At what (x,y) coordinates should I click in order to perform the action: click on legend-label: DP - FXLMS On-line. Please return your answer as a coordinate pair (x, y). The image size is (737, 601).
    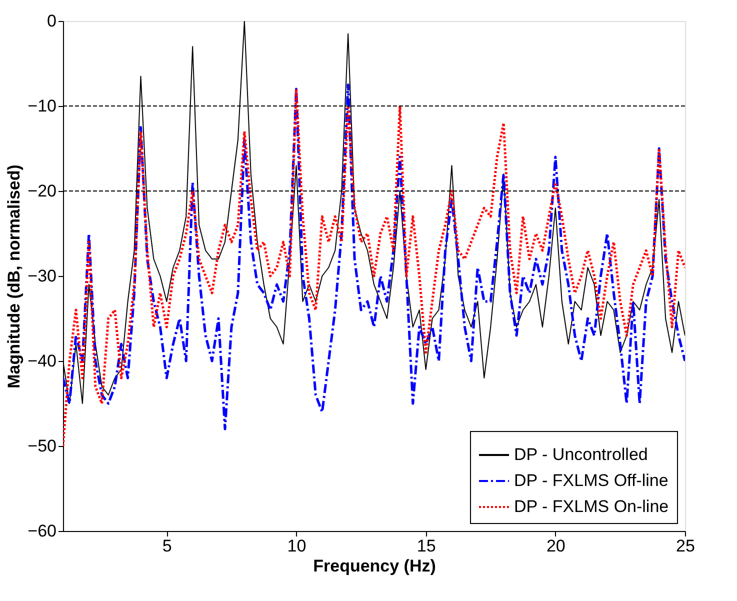
    Looking at the image, I should click on (591, 506).